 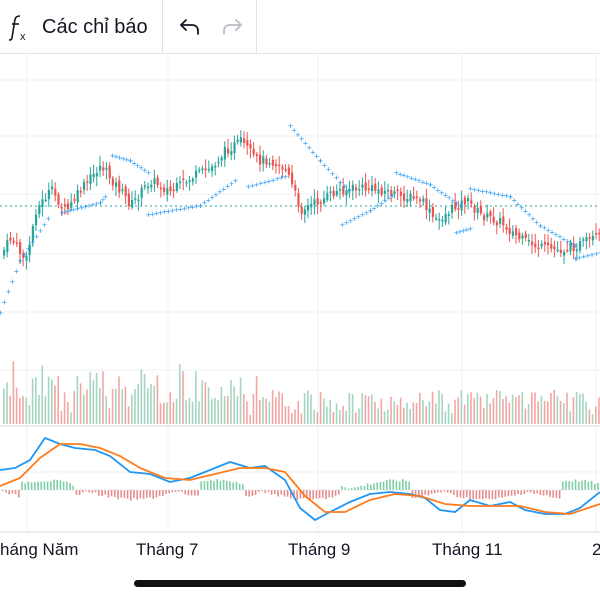 I want to click on x-axis-label-sep: Tháng 9, so click(x=319, y=549).